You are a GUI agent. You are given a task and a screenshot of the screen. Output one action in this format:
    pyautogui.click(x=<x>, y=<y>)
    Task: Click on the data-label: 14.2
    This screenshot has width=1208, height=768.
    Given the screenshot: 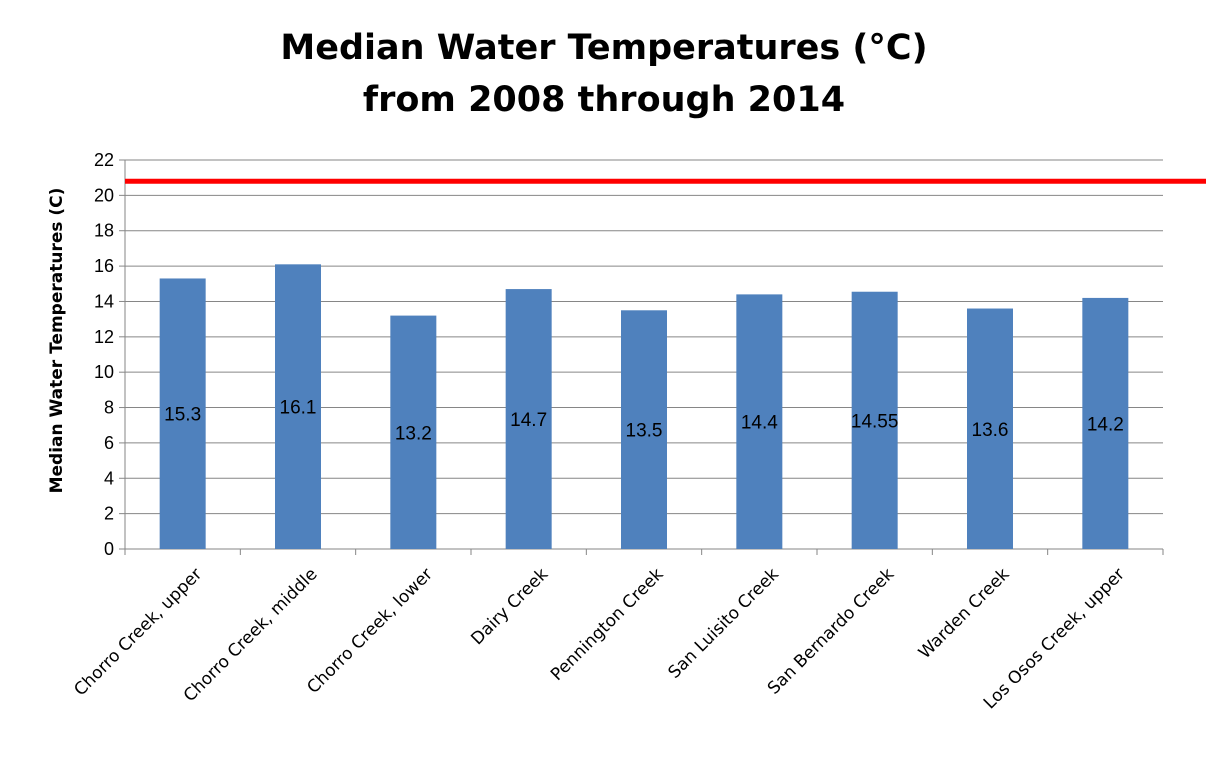 What is the action you would take?
    pyautogui.click(x=1105, y=424)
    